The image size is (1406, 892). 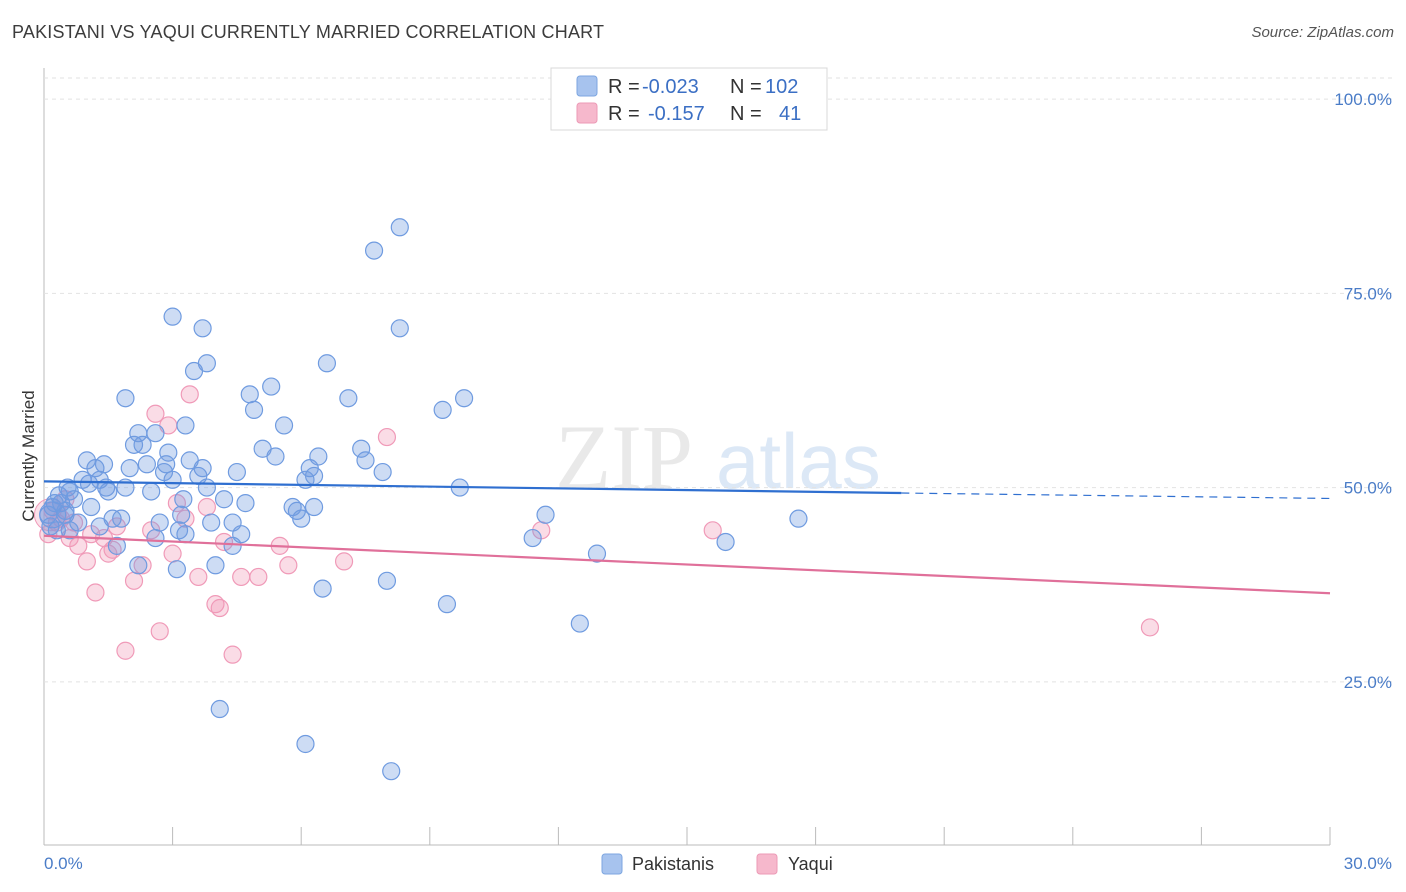 I want to click on bottom-legend-swatch-pakistanis, so click(x=612, y=864).